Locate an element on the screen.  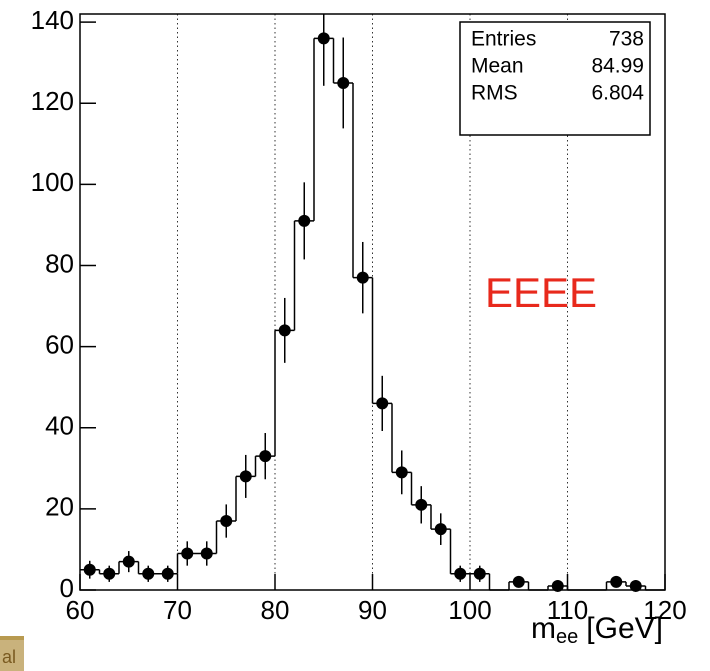
x-tick-label: 70 is located at coordinates (177, 610).